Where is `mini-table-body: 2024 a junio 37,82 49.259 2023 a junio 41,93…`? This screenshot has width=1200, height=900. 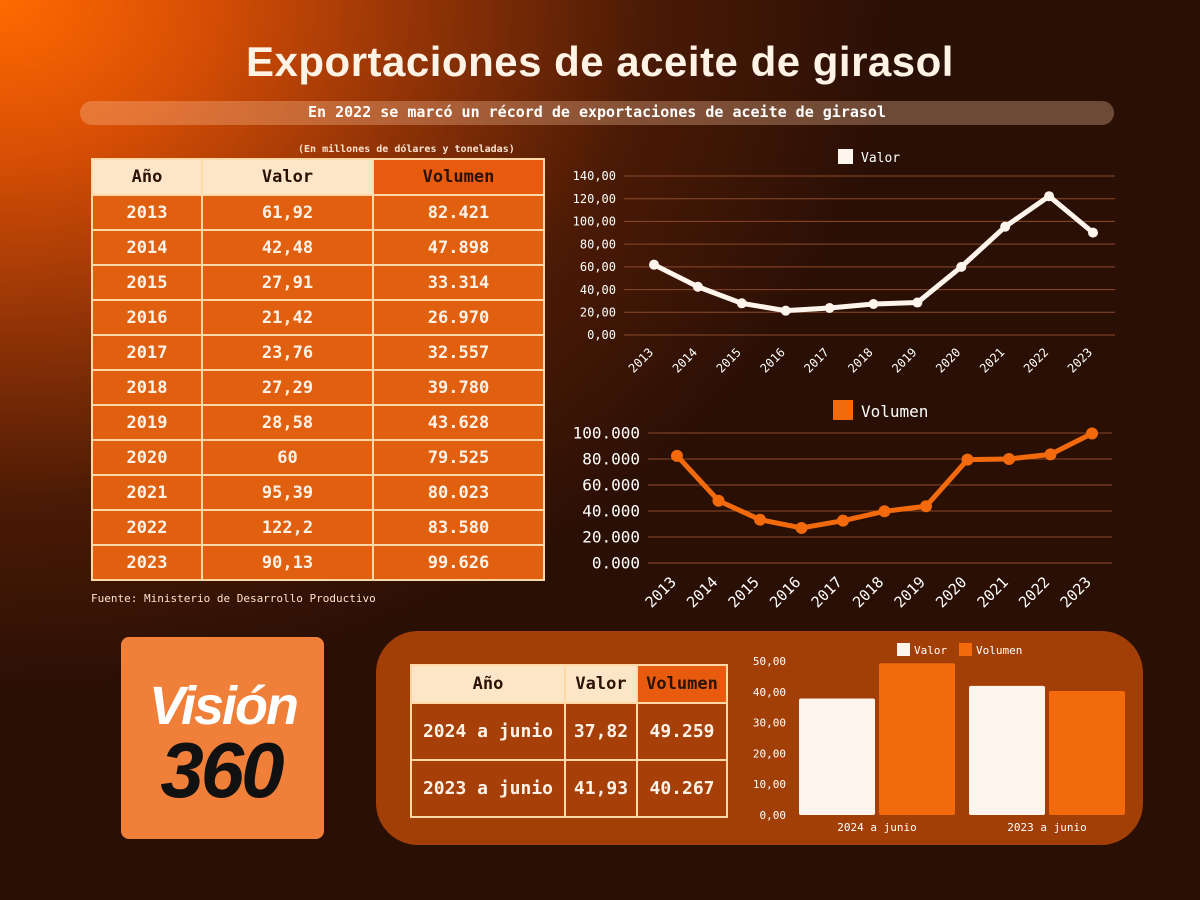
mini-table-body: 2024 a junio 37,82 49.259 2023 a junio 41,93… is located at coordinates (569, 760).